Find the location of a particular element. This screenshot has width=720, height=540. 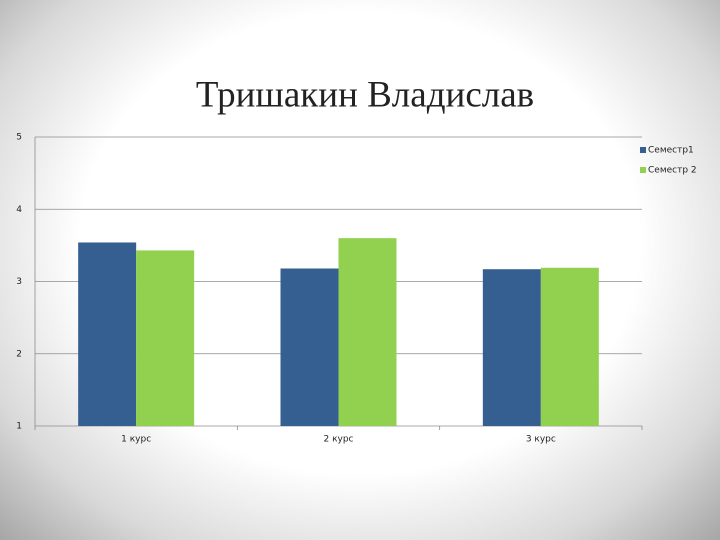

y-tick-label: 2 is located at coordinates (19, 354).